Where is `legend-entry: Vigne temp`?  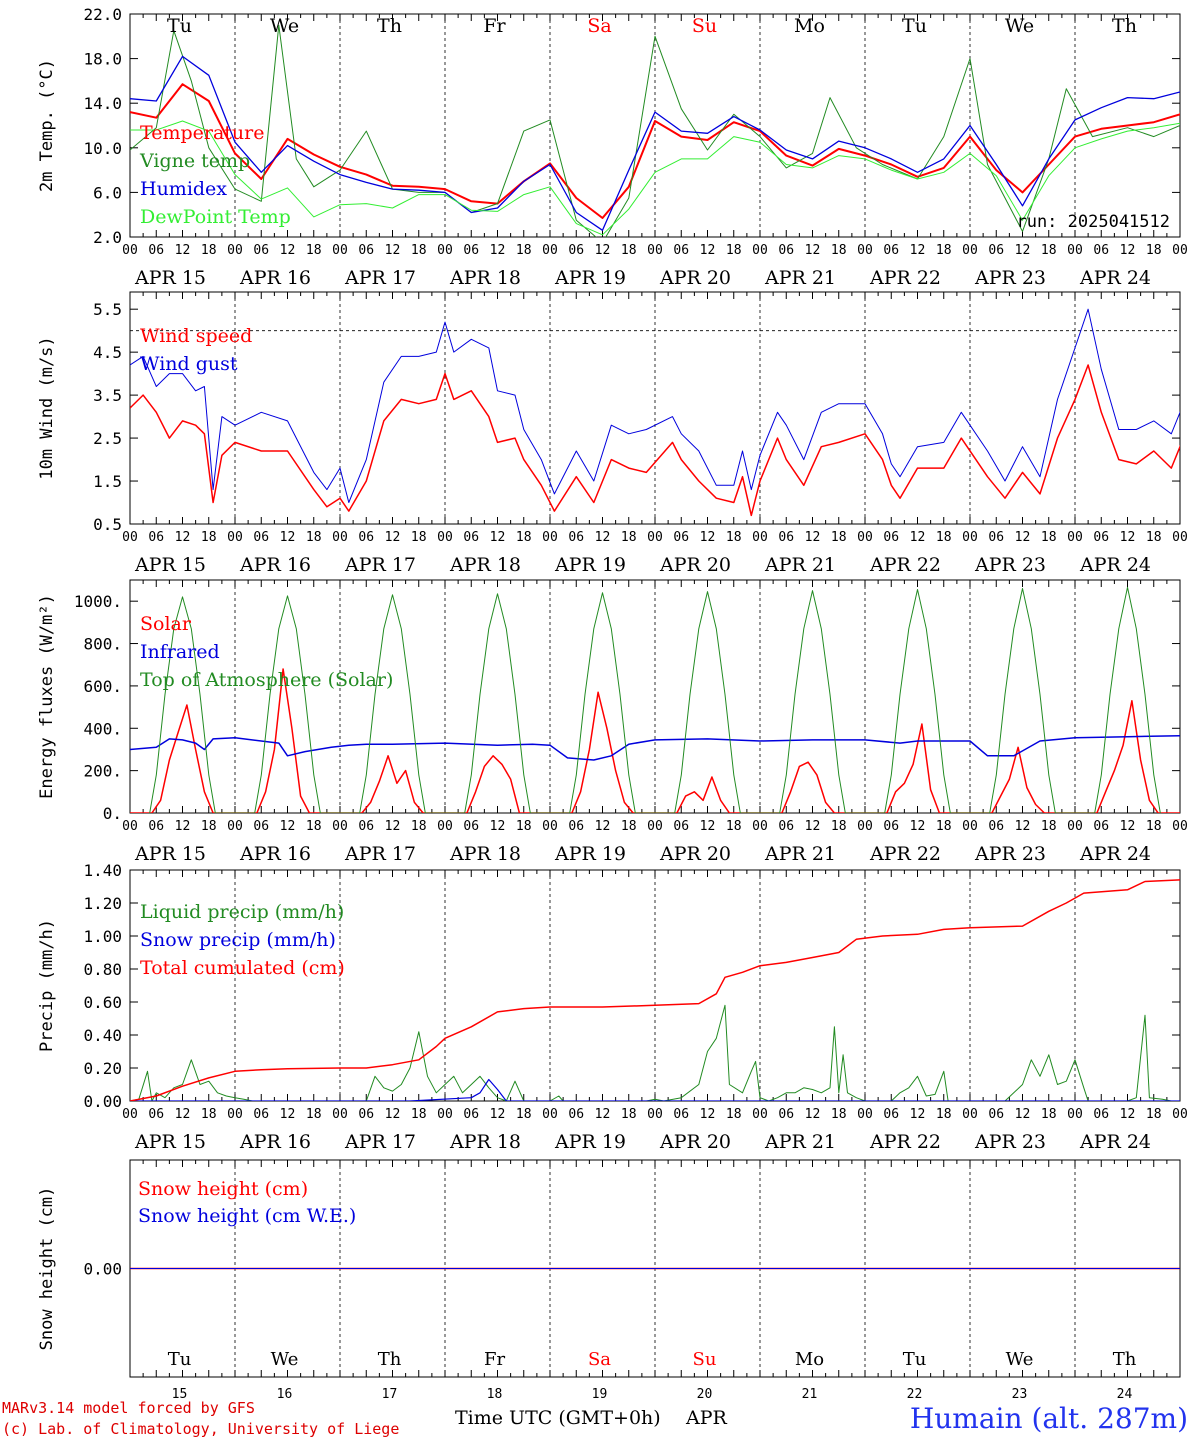
legend-entry: Vigne temp is located at coordinates (194, 161).